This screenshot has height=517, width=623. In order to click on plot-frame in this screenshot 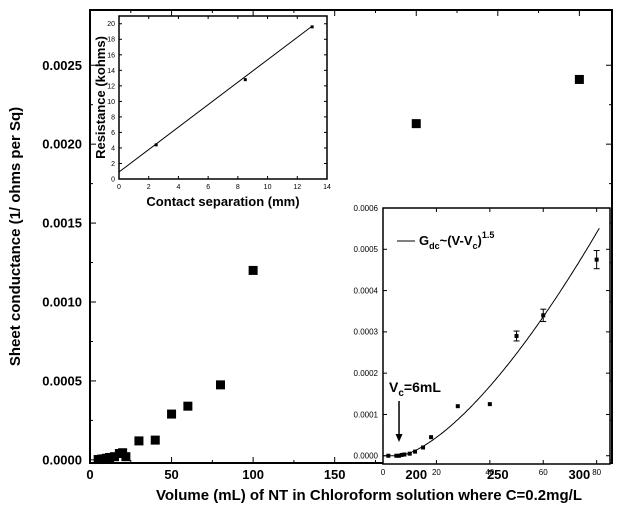, I will do `click(223, 97)`.